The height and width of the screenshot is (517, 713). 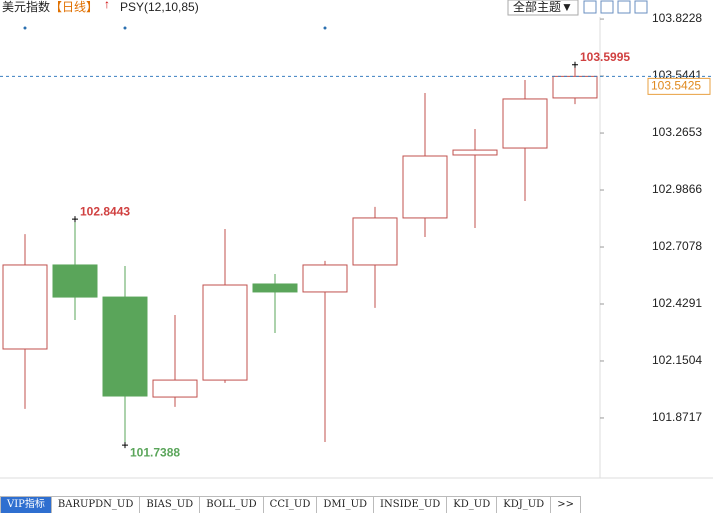 What do you see at coordinates (155, 452) in the screenshot?
I see `low-label: 101.7388` at bounding box center [155, 452].